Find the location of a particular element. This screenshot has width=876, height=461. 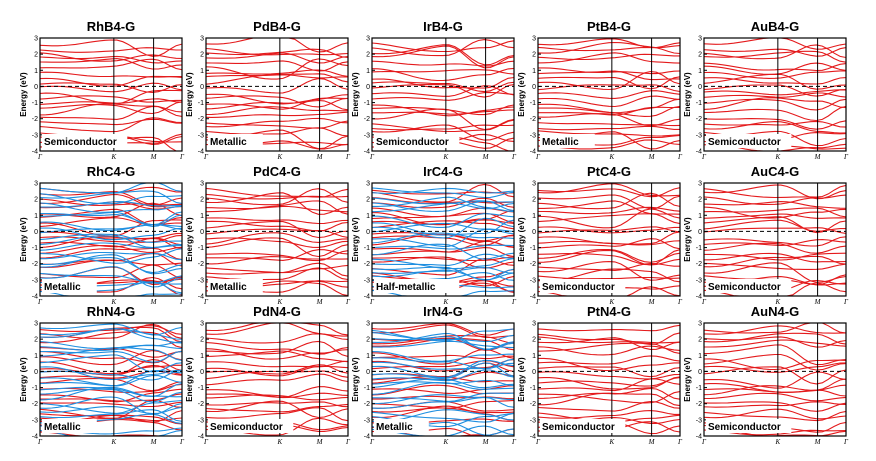

panel-title: PtC4-G is located at coordinates (609, 171).